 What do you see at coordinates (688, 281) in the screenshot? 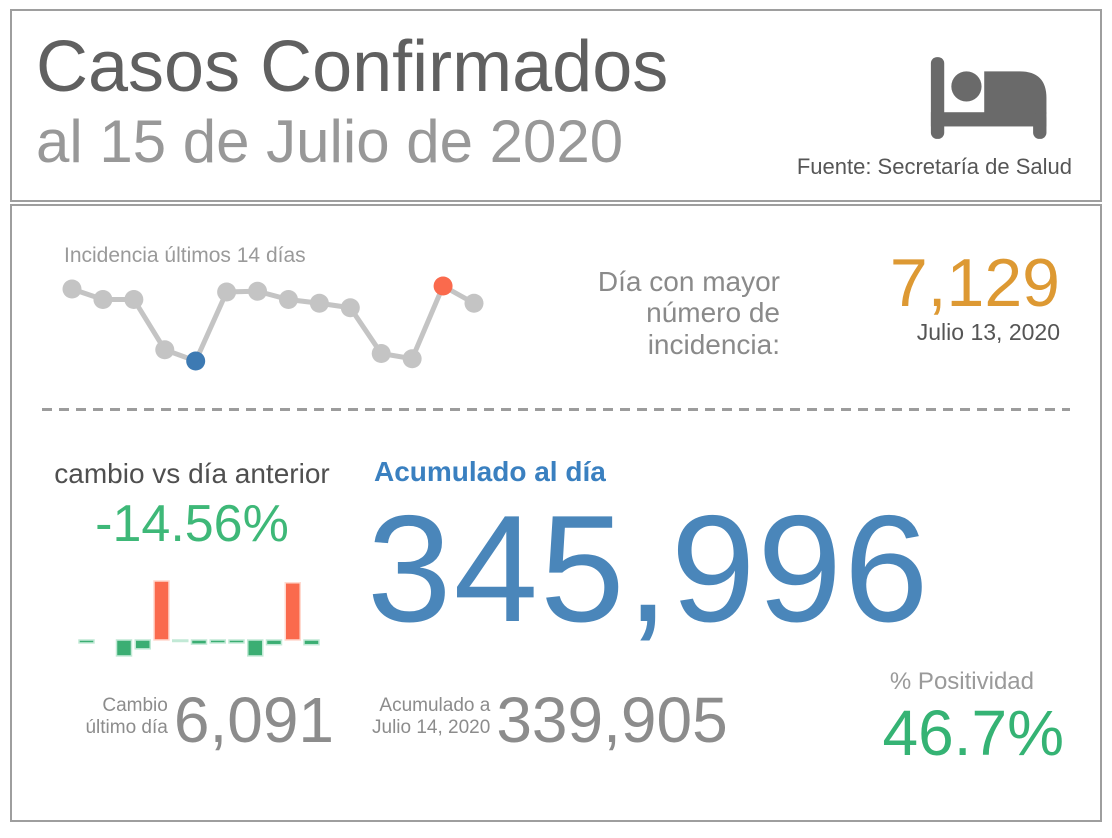
I see `peak-day-label-line1: Día con mayor` at bounding box center [688, 281].